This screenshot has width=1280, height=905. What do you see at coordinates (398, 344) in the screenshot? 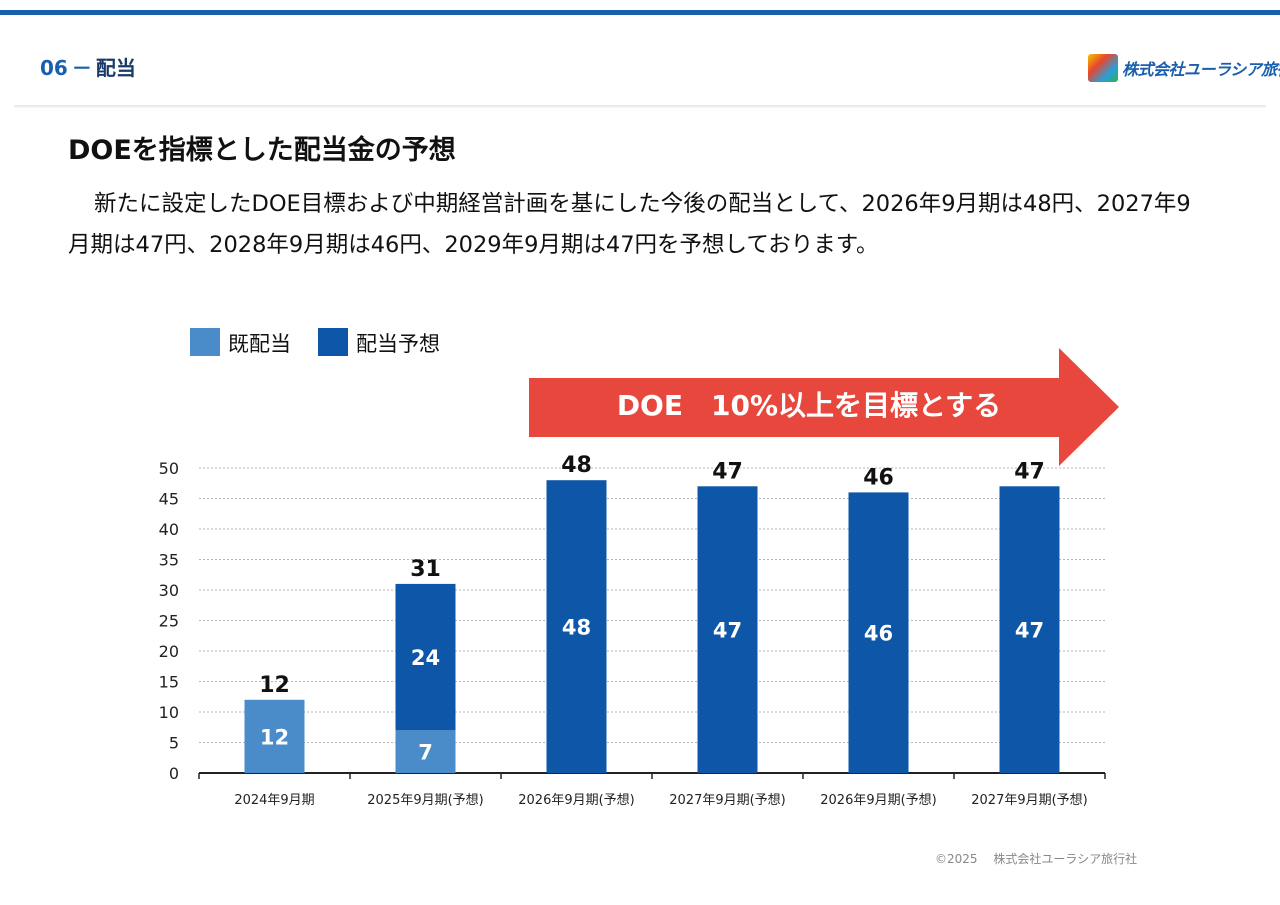
I see `legend-label-forecast: 配当予想` at bounding box center [398, 344].